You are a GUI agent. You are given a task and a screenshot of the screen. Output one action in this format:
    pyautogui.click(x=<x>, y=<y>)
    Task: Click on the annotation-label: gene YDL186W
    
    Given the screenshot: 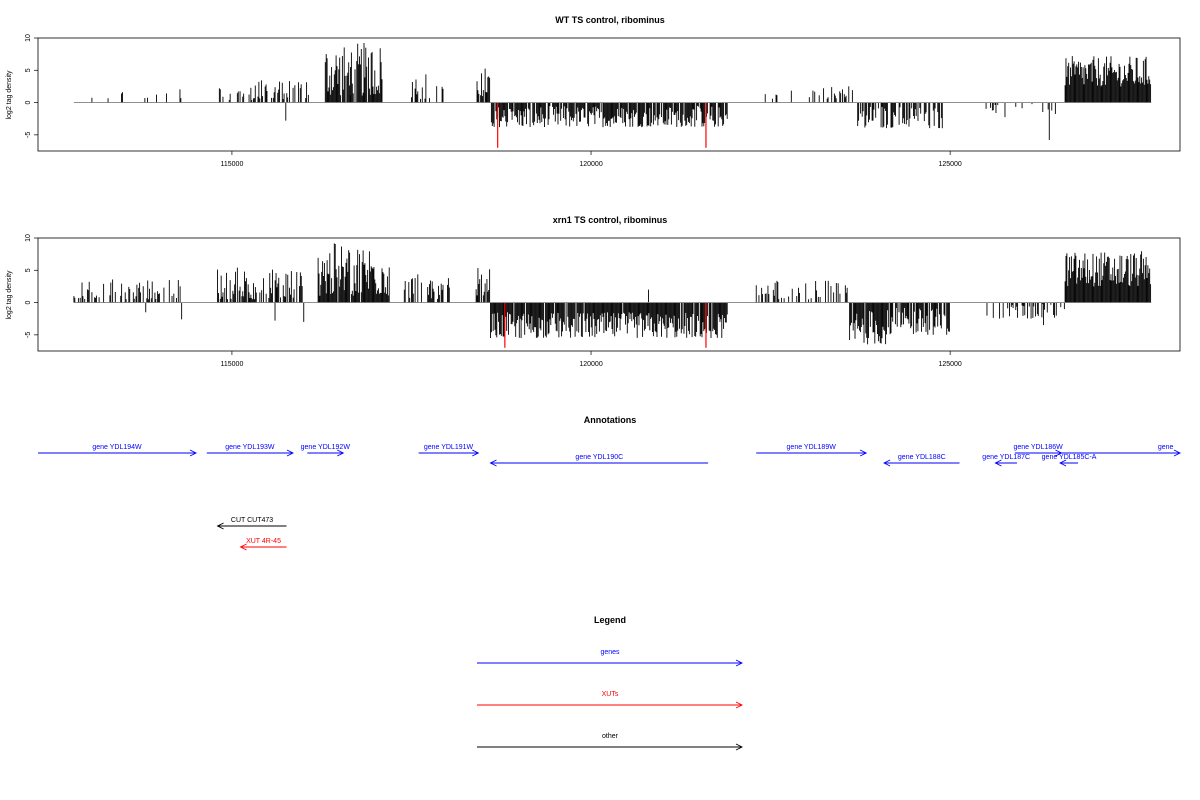 What is the action you would take?
    pyautogui.click(x=1038, y=447)
    